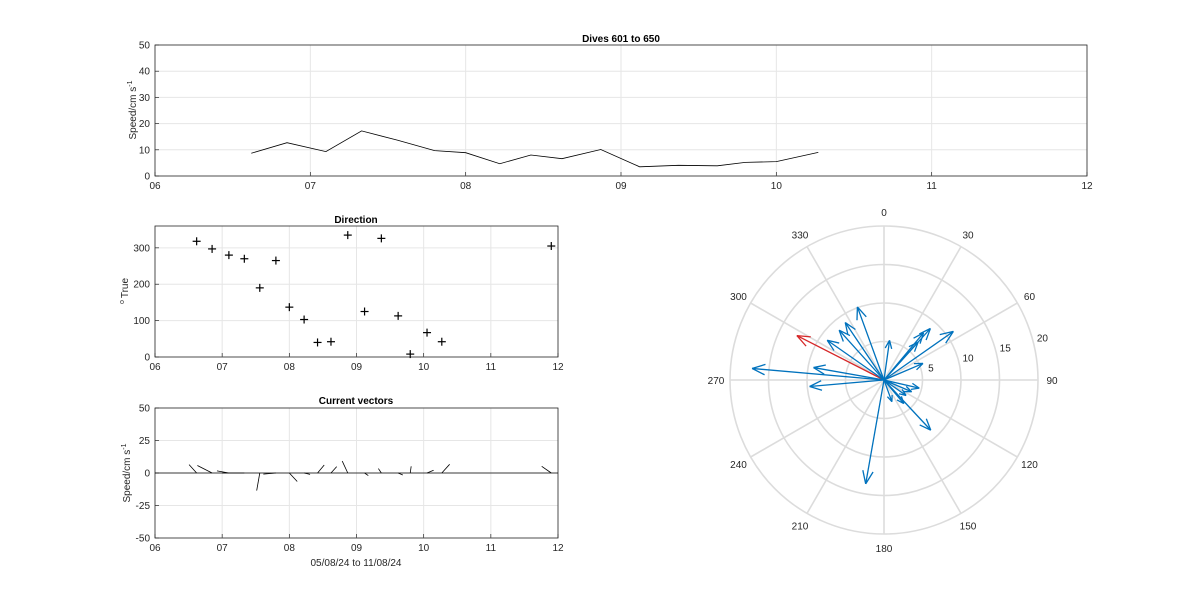  Describe the element at coordinates (145, 46) in the screenshot. I see `speed-ytick-label: 50` at that location.